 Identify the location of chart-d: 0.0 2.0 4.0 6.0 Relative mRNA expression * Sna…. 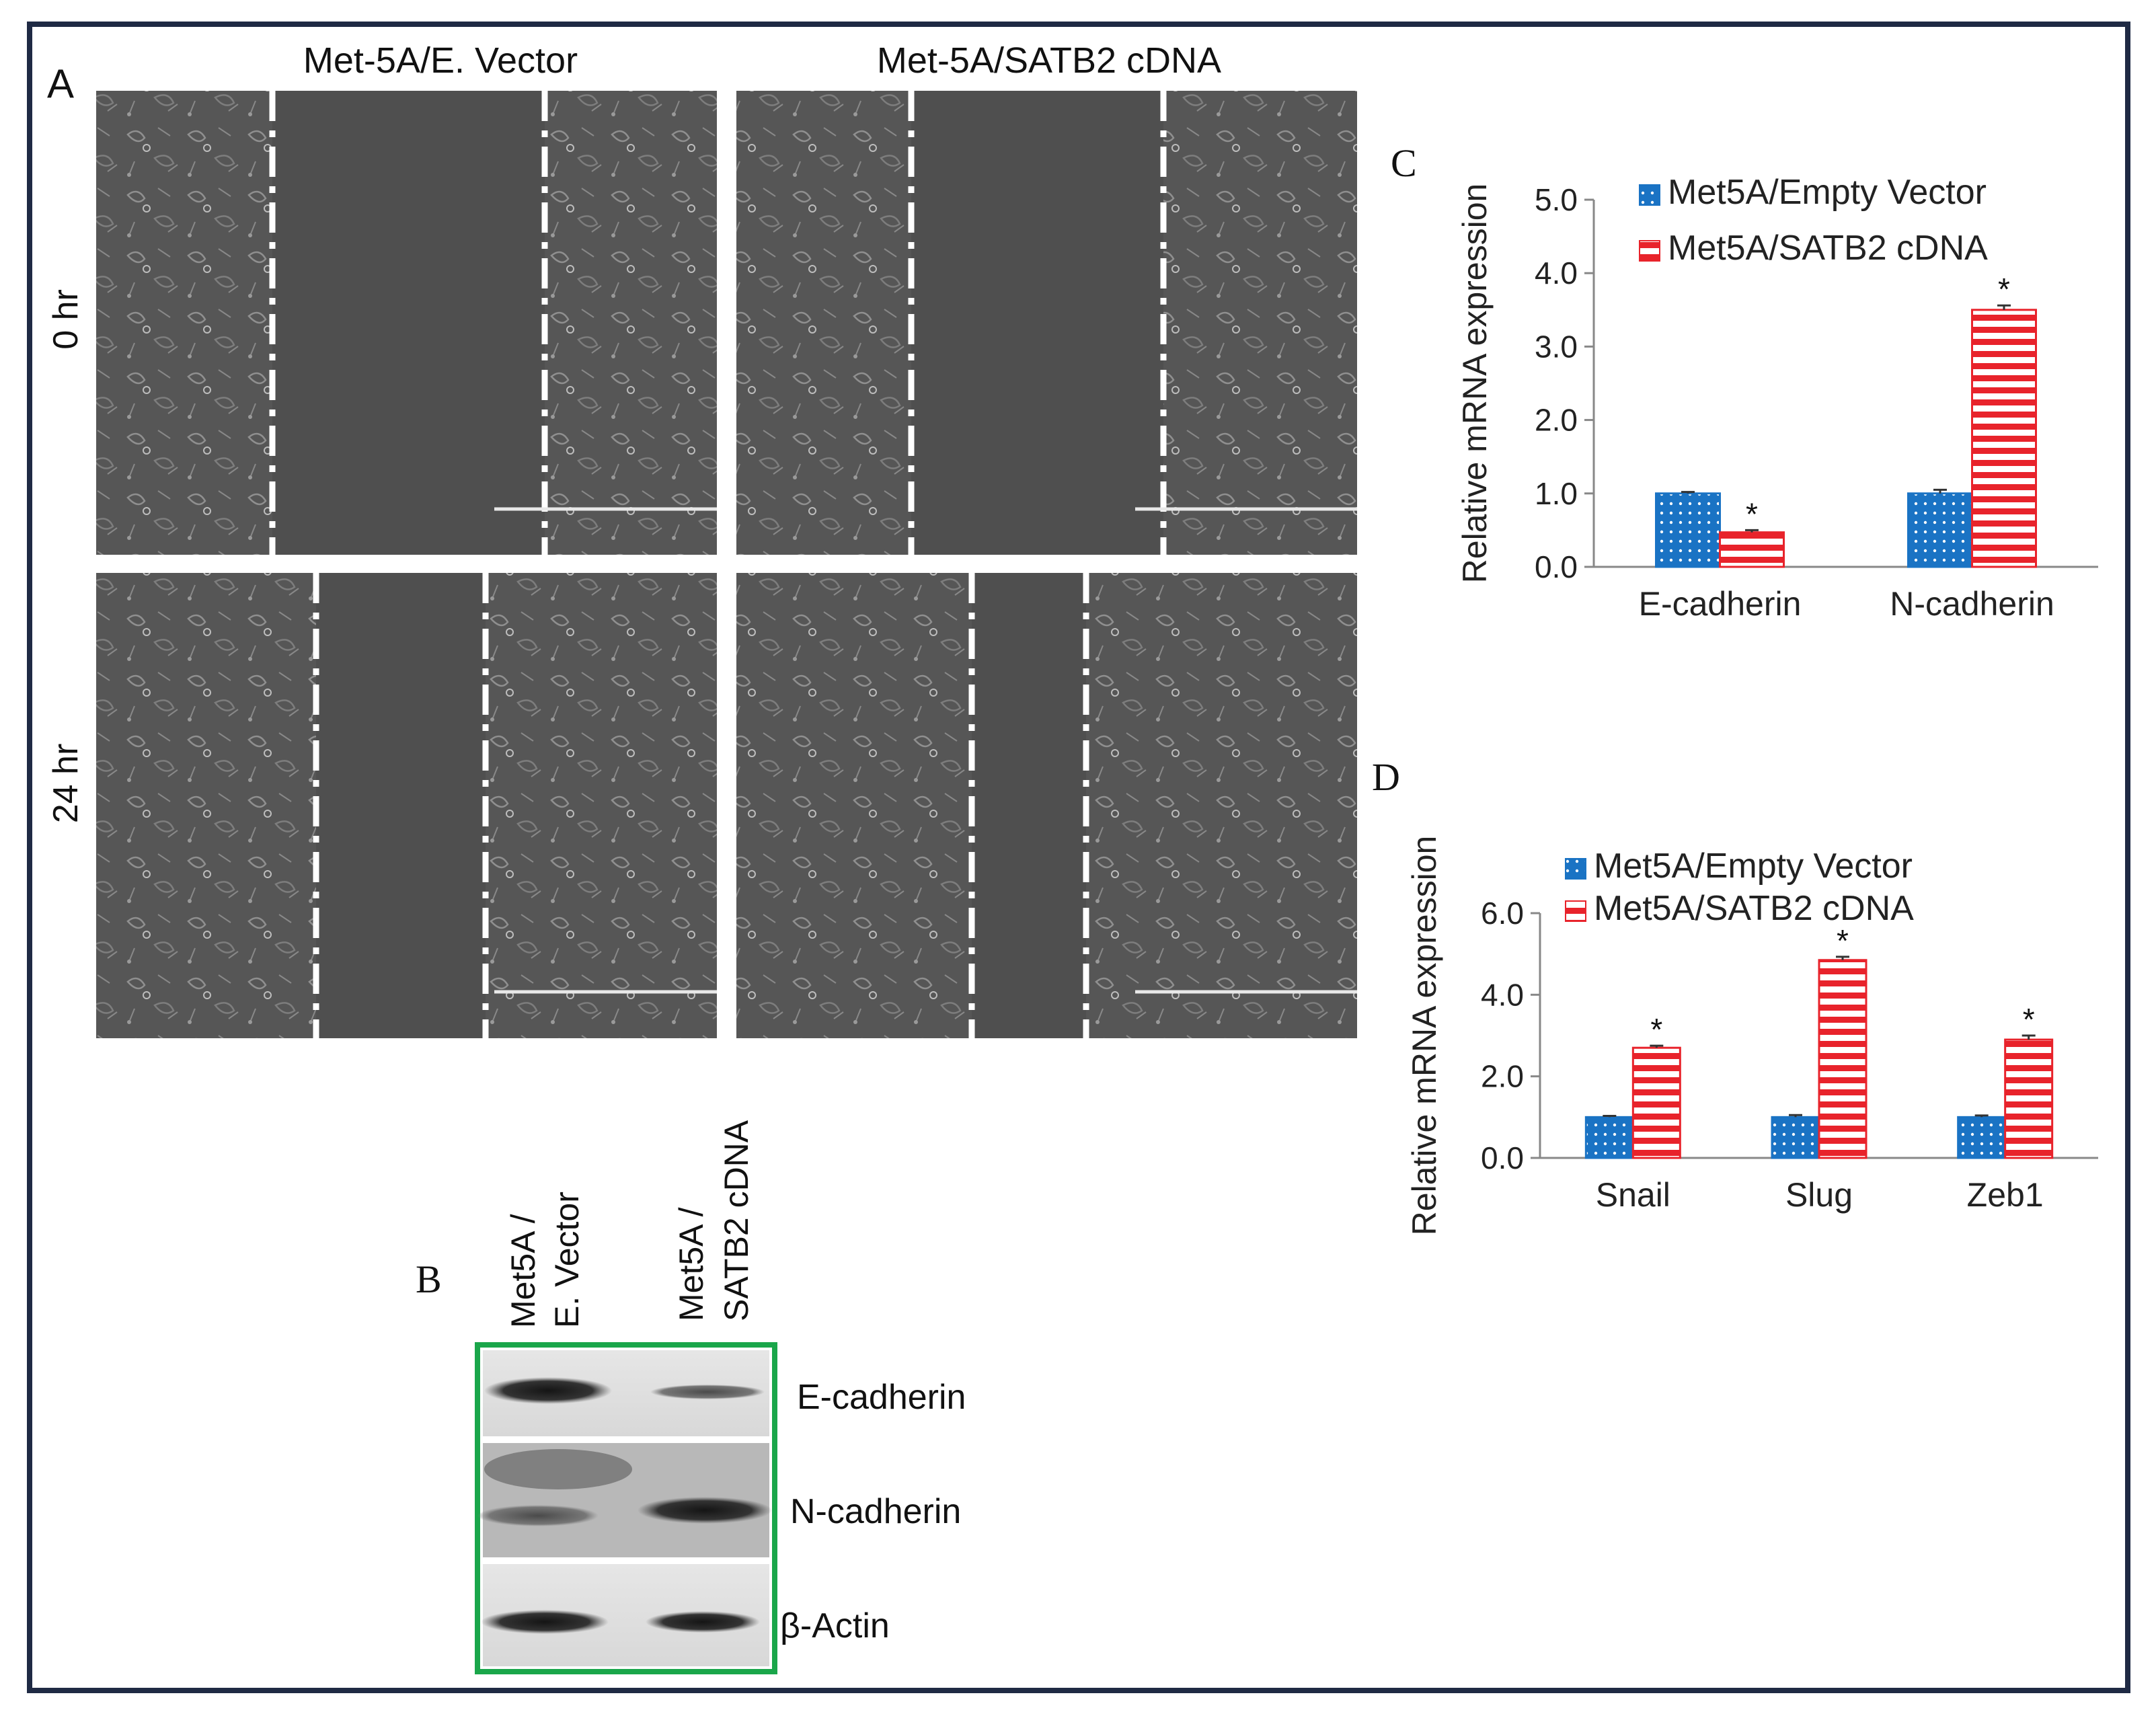
(1752, 1036).